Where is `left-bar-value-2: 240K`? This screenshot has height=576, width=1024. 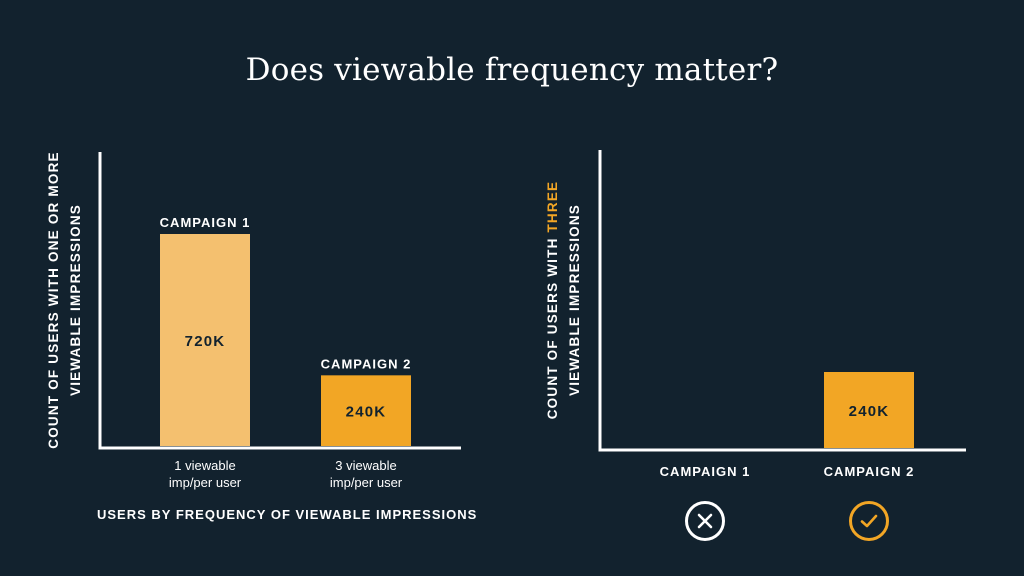 left-bar-value-2: 240K is located at coordinates (366, 412).